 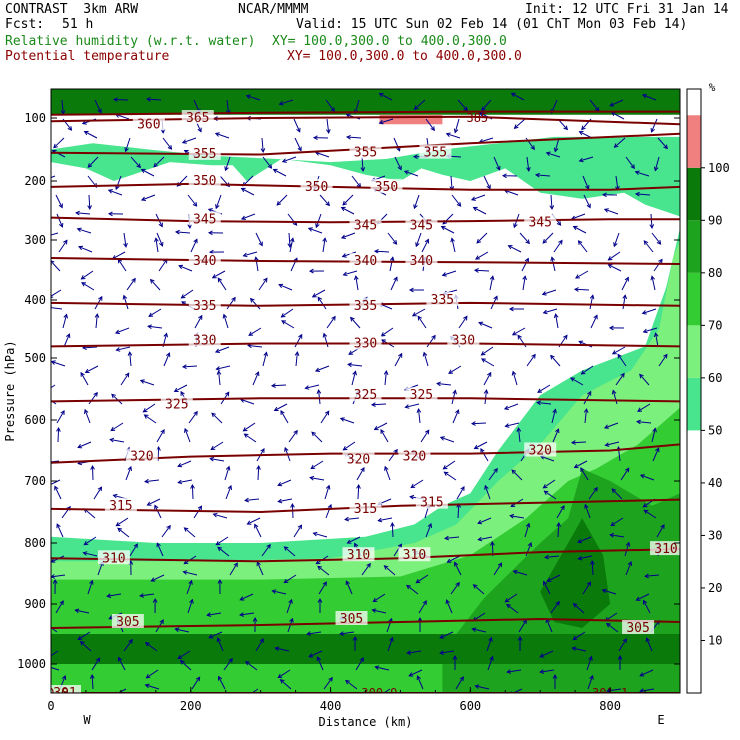 I want to click on theta-label-355-2: 355, so click(x=435, y=153).